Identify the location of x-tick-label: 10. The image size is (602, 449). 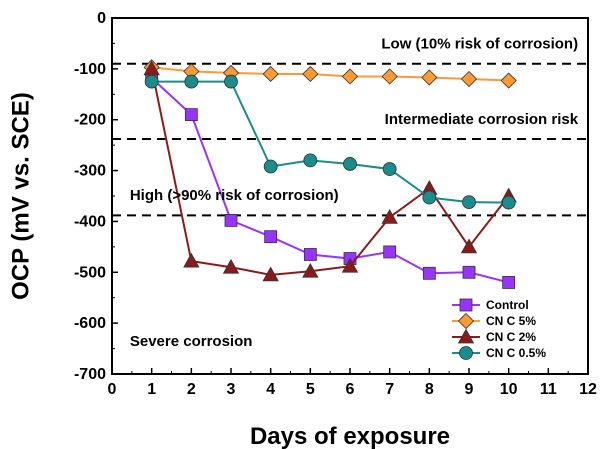
(509, 389).